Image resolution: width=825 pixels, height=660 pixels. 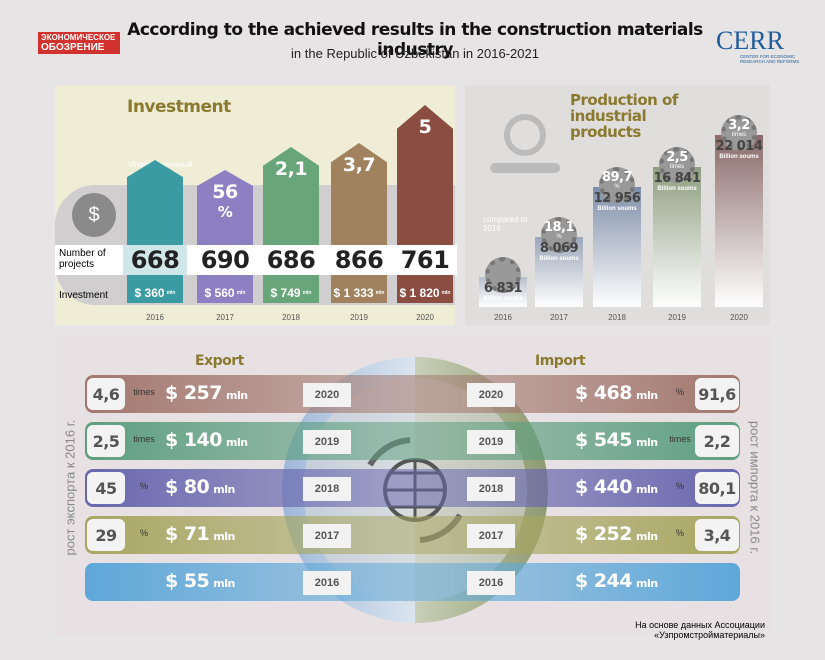 What do you see at coordinates (755, 487) in the screenshot?
I see `side-label: рост импорта к 2016 г.` at bounding box center [755, 487].